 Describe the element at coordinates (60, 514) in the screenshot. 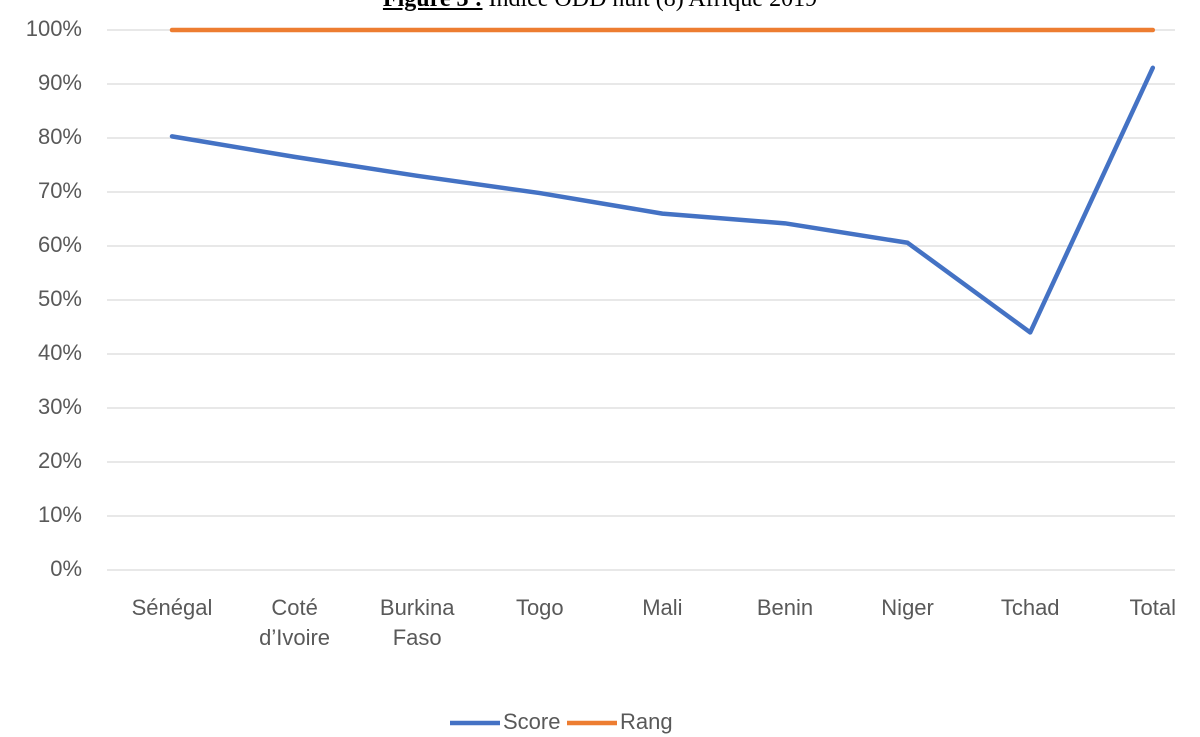

I see `y-tick-label: 10%` at that location.